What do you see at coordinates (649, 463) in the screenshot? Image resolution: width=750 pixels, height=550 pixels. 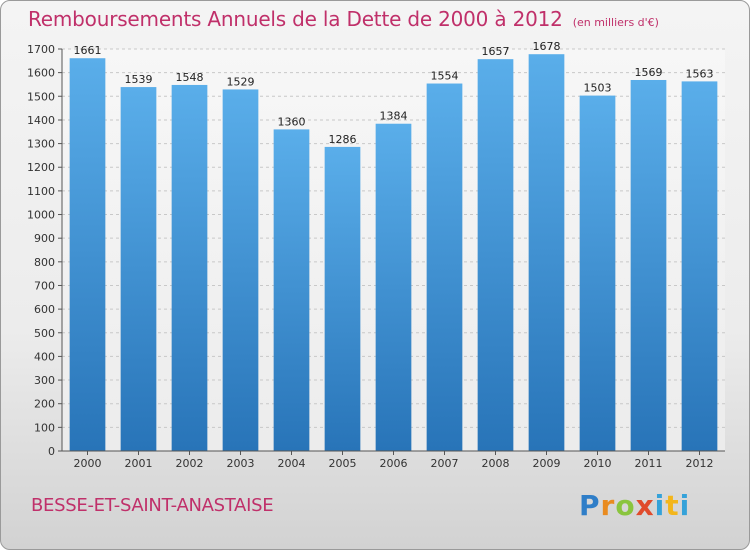 I see `x-tick-label: 2011` at bounding box center [649, 463].